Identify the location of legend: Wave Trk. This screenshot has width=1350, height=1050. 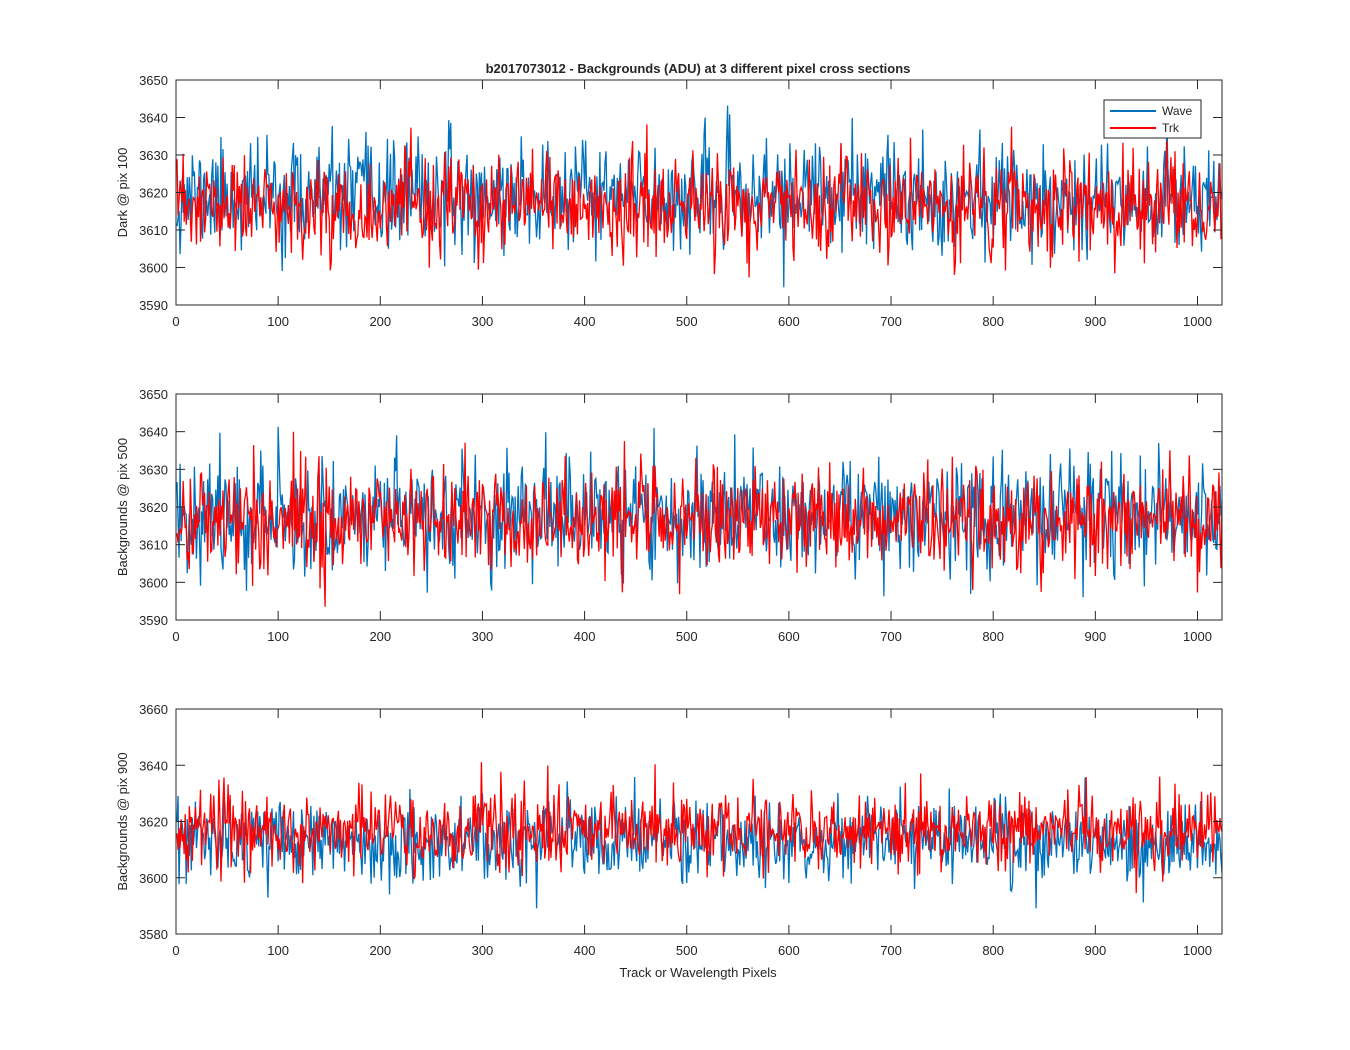
(1152, 119).